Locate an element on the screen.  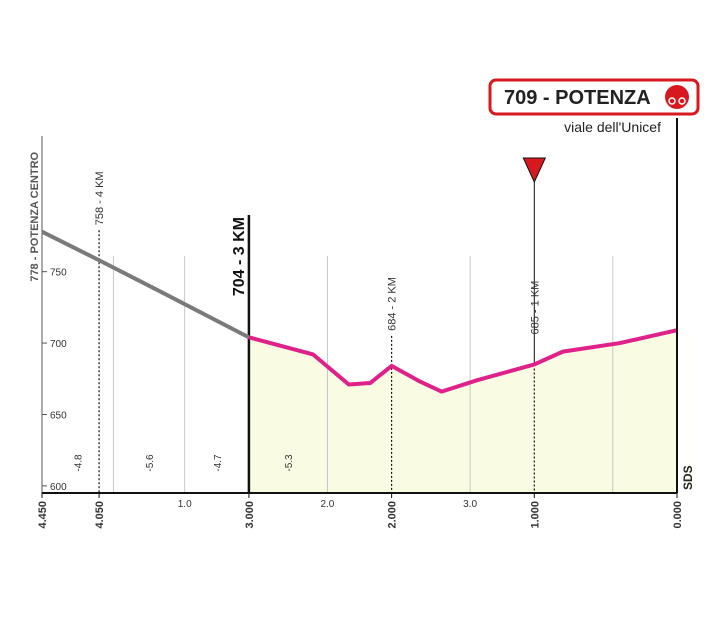
x-tick-label: 3.000 is located at coordinates (250, 515).